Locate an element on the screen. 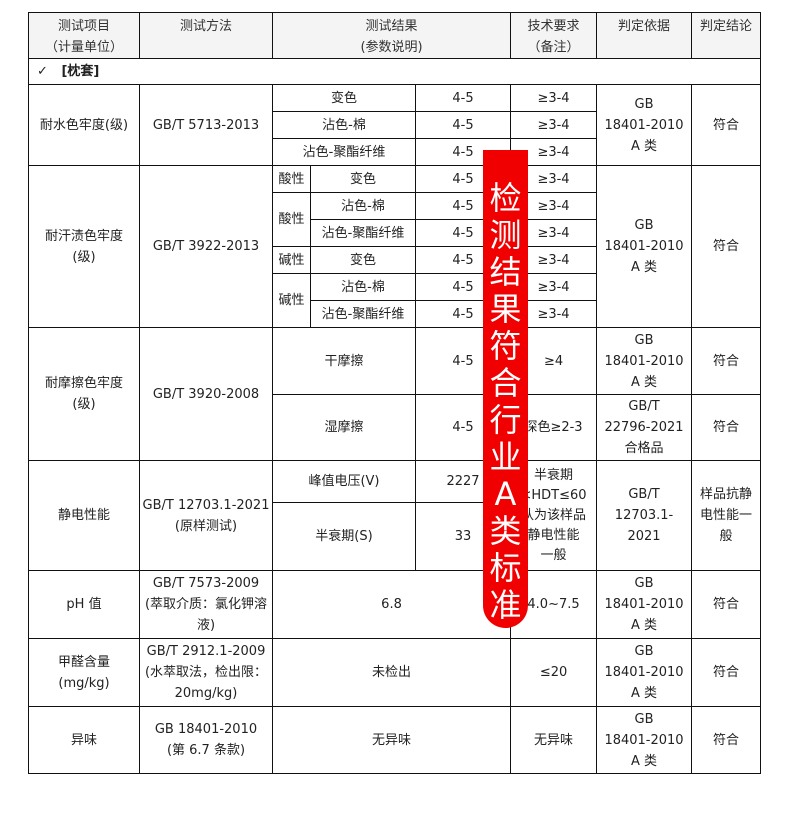 This screenshot has height=830, width=790. banner-char: 行 is located at coordinates (505, 420).